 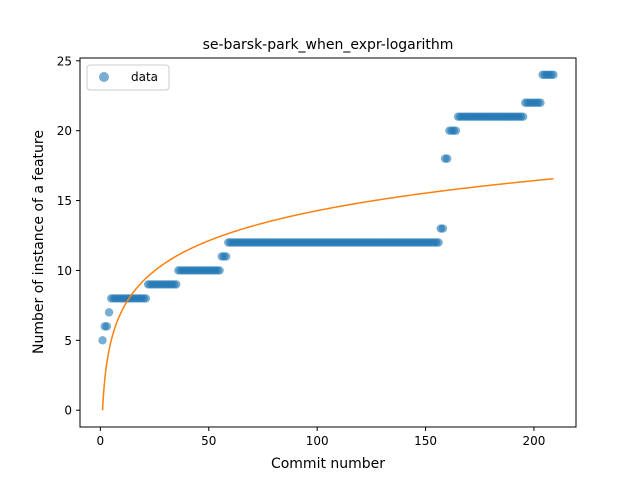 What do you see at coordinates (144, 77) in the screenshot?
I see `legend-label: data` at bounding box center [144, 77].